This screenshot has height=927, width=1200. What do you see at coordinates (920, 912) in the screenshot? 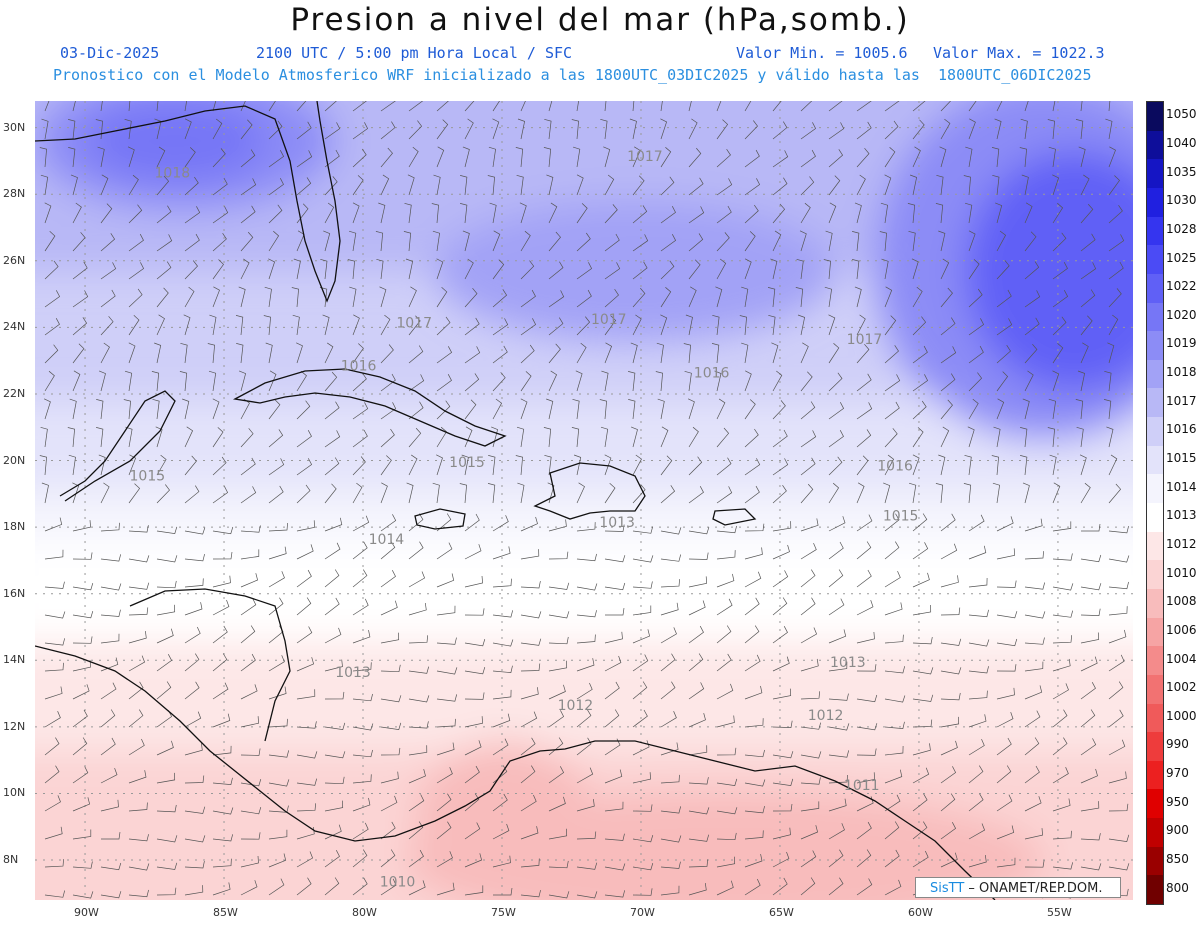
I see `lon-tick-label: 60W` at bounding box center [920, 912].